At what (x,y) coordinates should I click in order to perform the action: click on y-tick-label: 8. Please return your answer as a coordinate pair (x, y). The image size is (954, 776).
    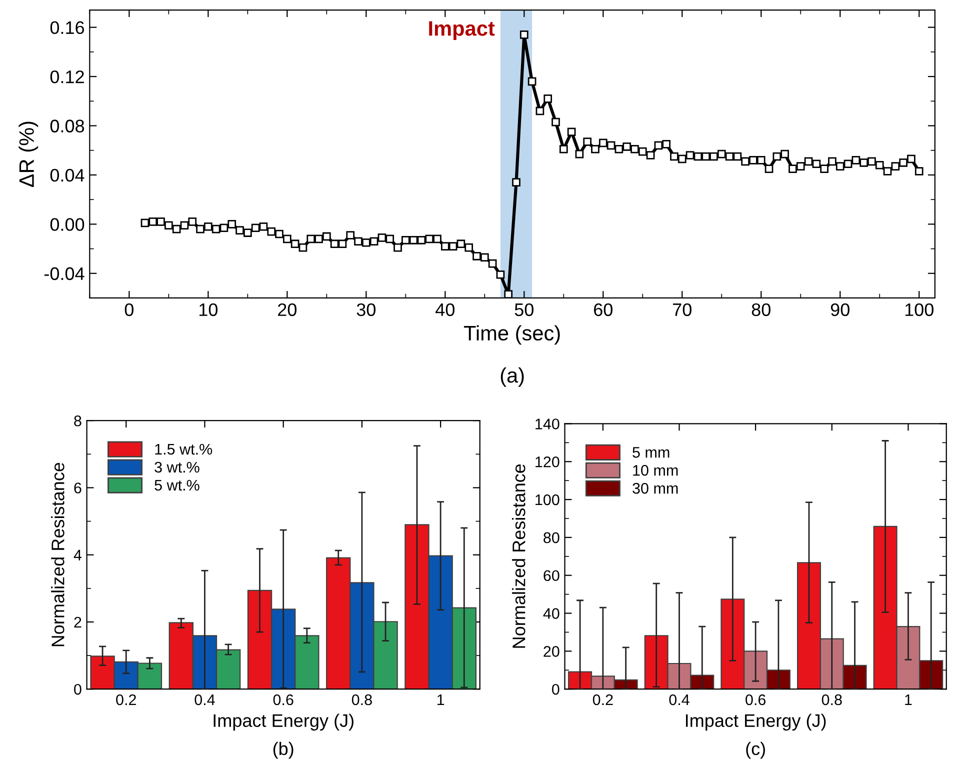
    Looking at the image, I should click on (78, 420).